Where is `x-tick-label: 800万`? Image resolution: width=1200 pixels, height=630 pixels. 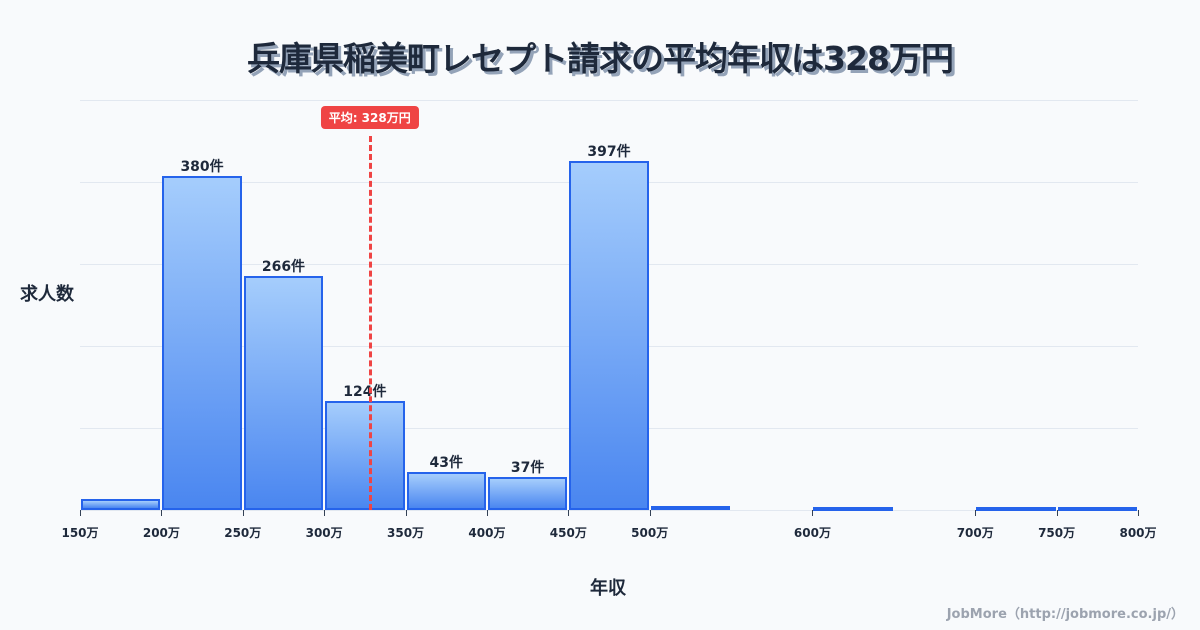
x-tick-label: 800万 is located at coordinates (1138, 533).